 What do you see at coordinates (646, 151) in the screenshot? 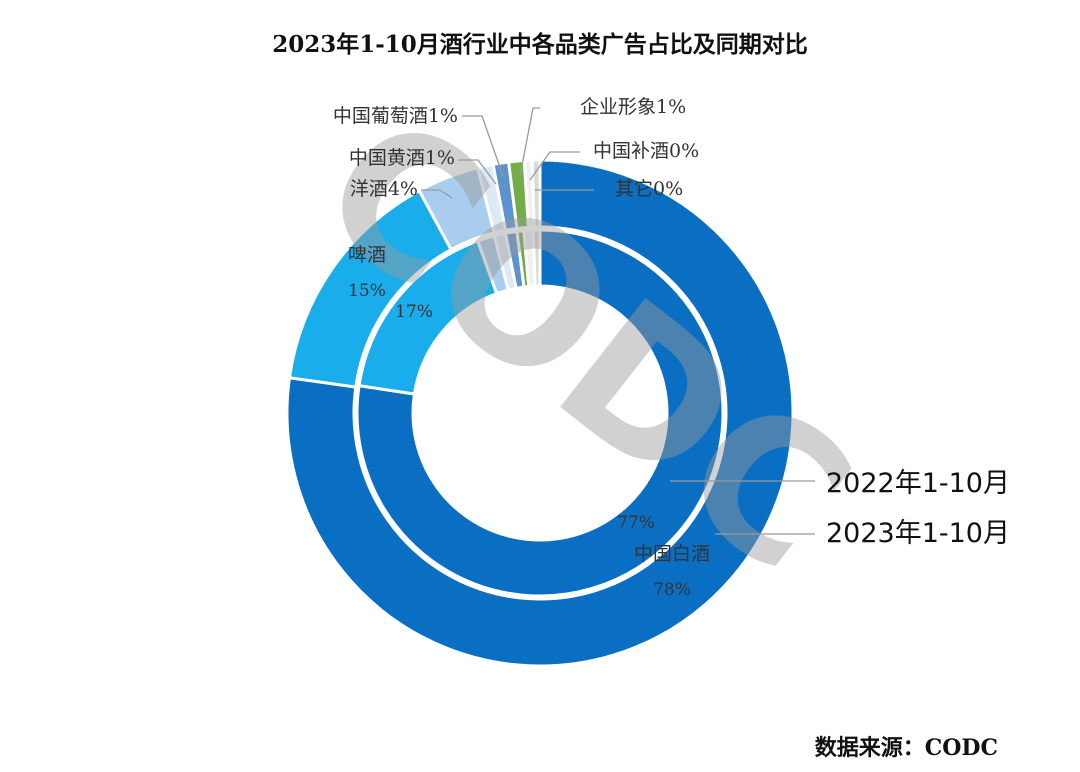
I see `label-bujiu: 中国补酒0%` at bounding box center [646, 151].